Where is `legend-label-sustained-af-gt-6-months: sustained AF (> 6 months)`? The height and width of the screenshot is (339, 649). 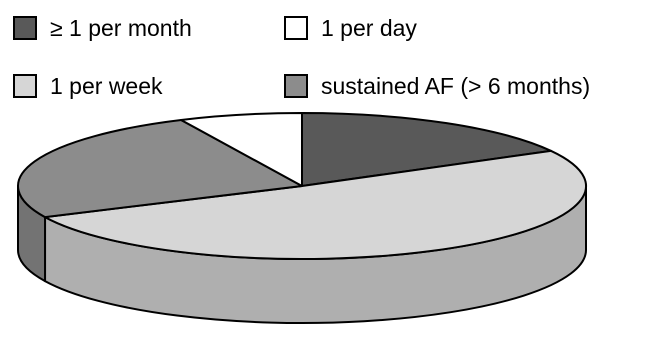
legend-label-sustained-af-gt-6-months: sustained AF (> 6 months) is located at coordinates (455, 86).